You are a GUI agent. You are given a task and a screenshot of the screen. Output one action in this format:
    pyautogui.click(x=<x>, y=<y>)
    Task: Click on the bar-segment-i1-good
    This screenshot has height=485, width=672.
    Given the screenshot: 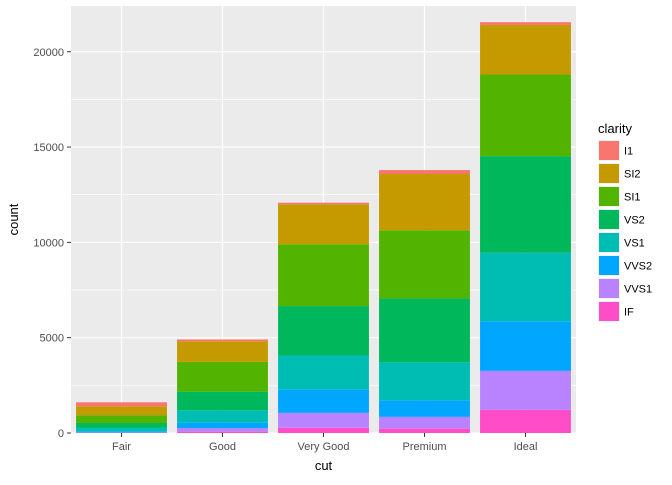 What is the action you would take?
    pyautogui.click(x=222, y=340)
    